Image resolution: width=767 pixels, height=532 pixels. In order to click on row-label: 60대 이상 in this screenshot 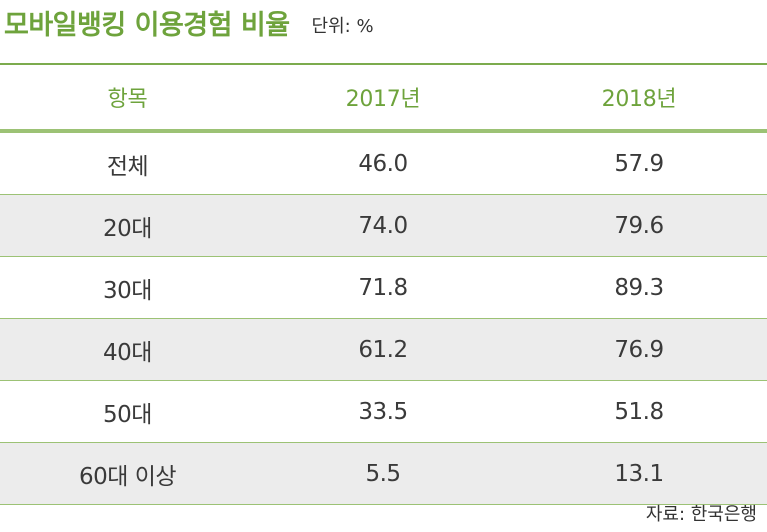, I will do `click(127, 473)`.